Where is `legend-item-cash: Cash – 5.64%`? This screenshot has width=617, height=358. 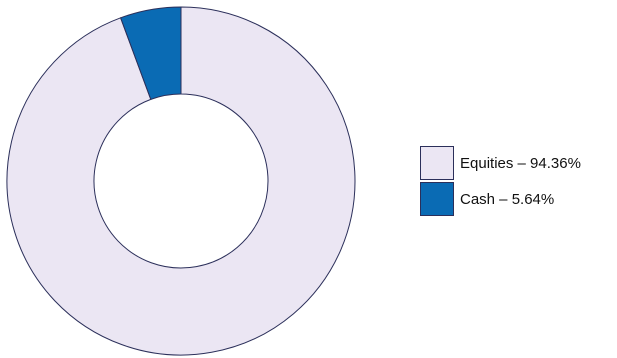 legend-item-cash: Cash – 5.64% is located at coordinates (500, 199).